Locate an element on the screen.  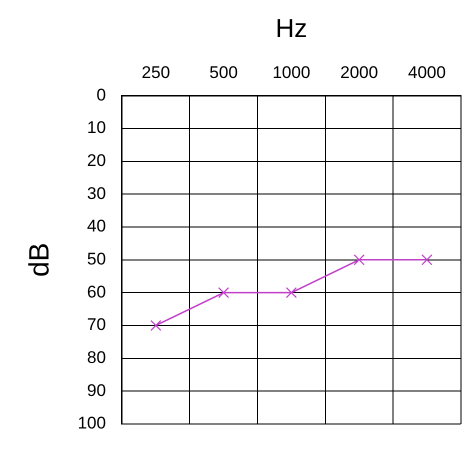
y-tick-label: 0 is located at coordinates (101, 94).